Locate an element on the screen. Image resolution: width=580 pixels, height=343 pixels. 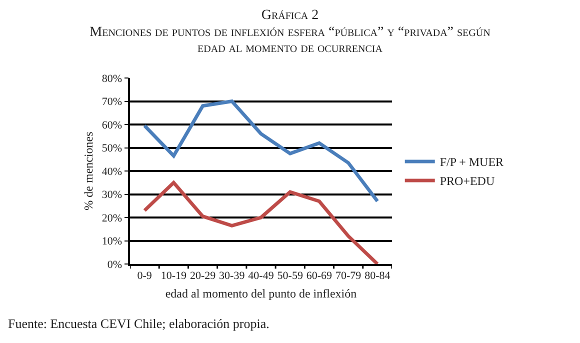
y-tick-label: 10% is located at coordinates (112, 242).